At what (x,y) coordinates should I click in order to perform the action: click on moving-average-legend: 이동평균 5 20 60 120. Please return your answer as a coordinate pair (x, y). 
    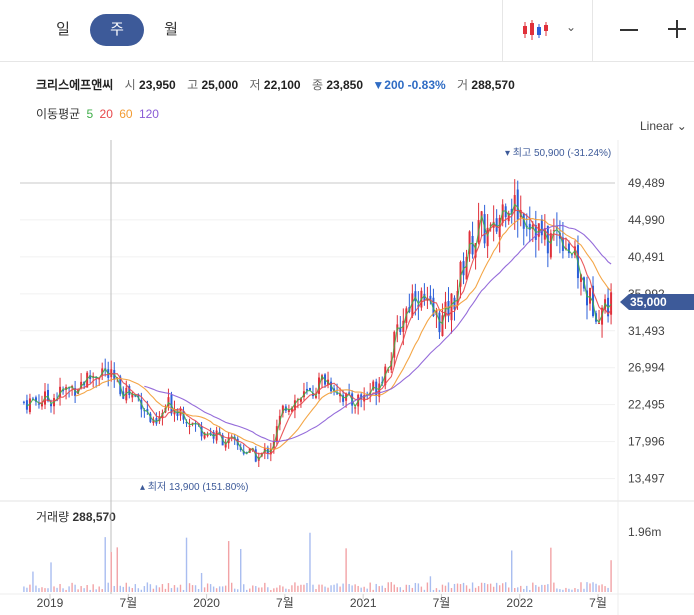
    Looking at the image, I should click on (97, 113).